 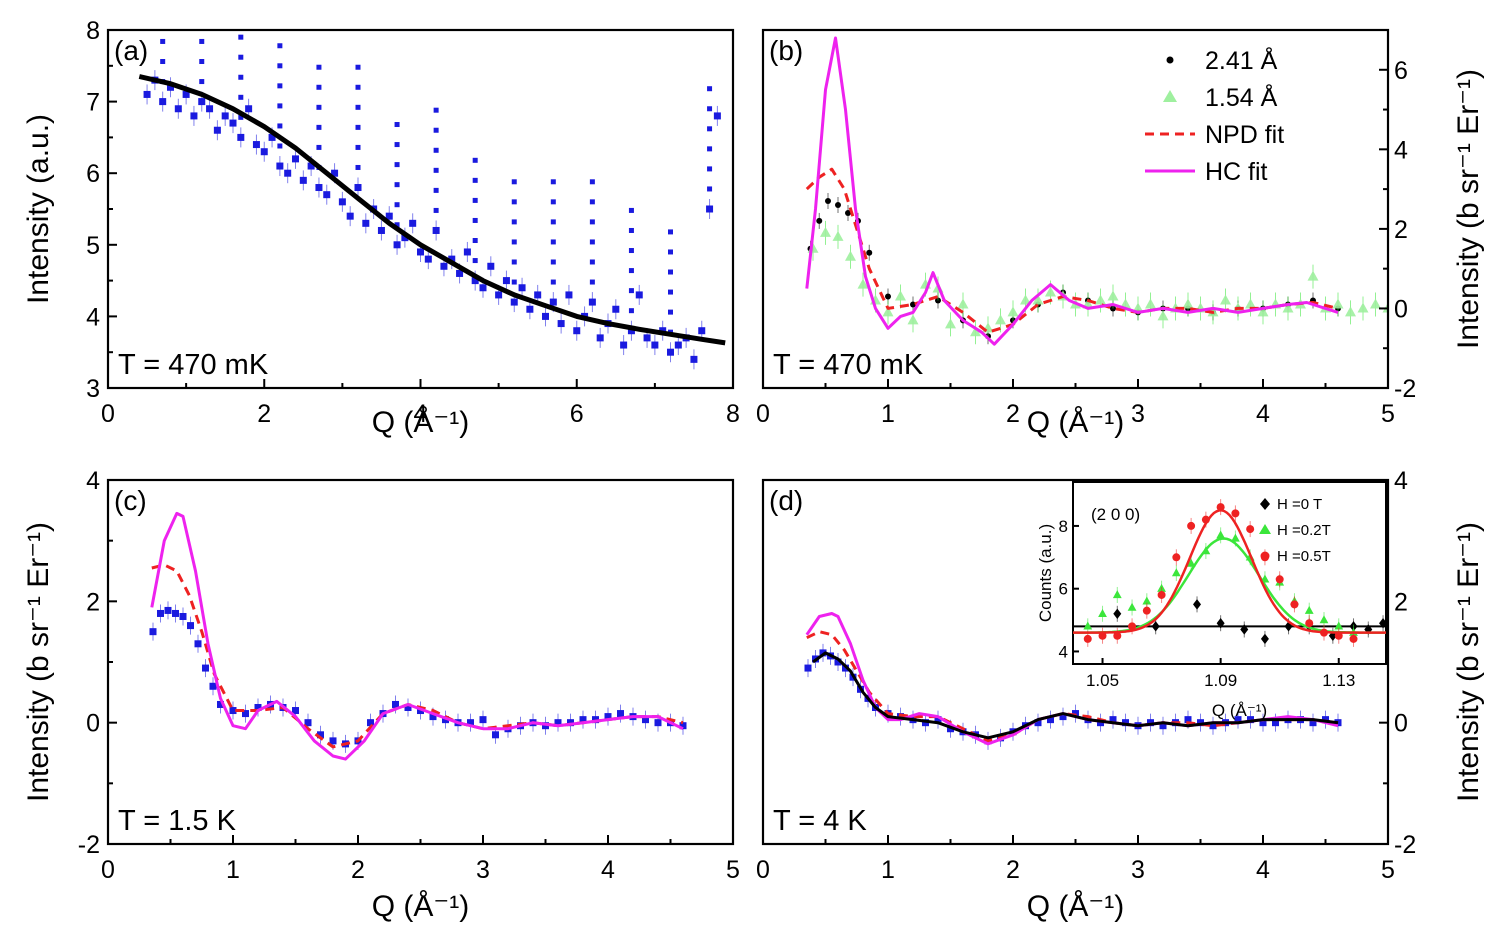 What do you see at coordinates (1405, 389) in the screenshot?
I see `y-tick-label: -2` at bounding box center [1405, 389].